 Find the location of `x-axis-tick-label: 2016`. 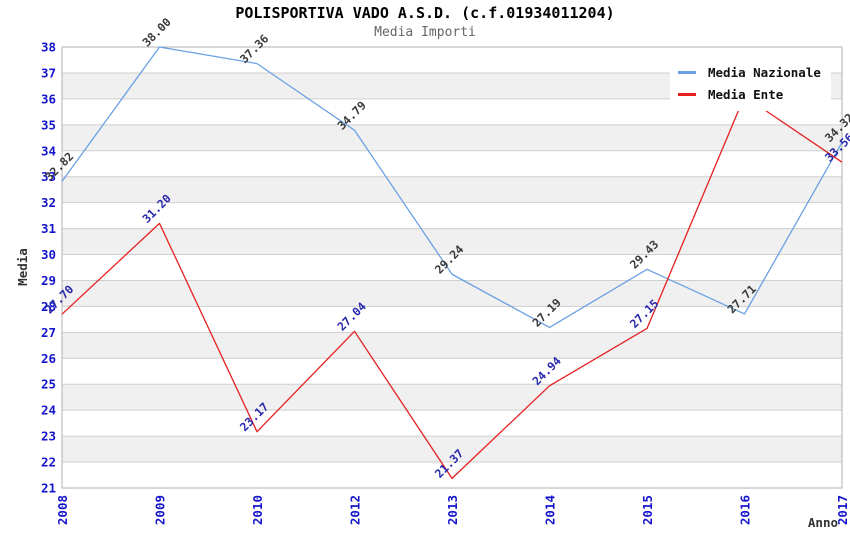

x-axis-tick-label: 2016 is located at coordinates (745, 510).